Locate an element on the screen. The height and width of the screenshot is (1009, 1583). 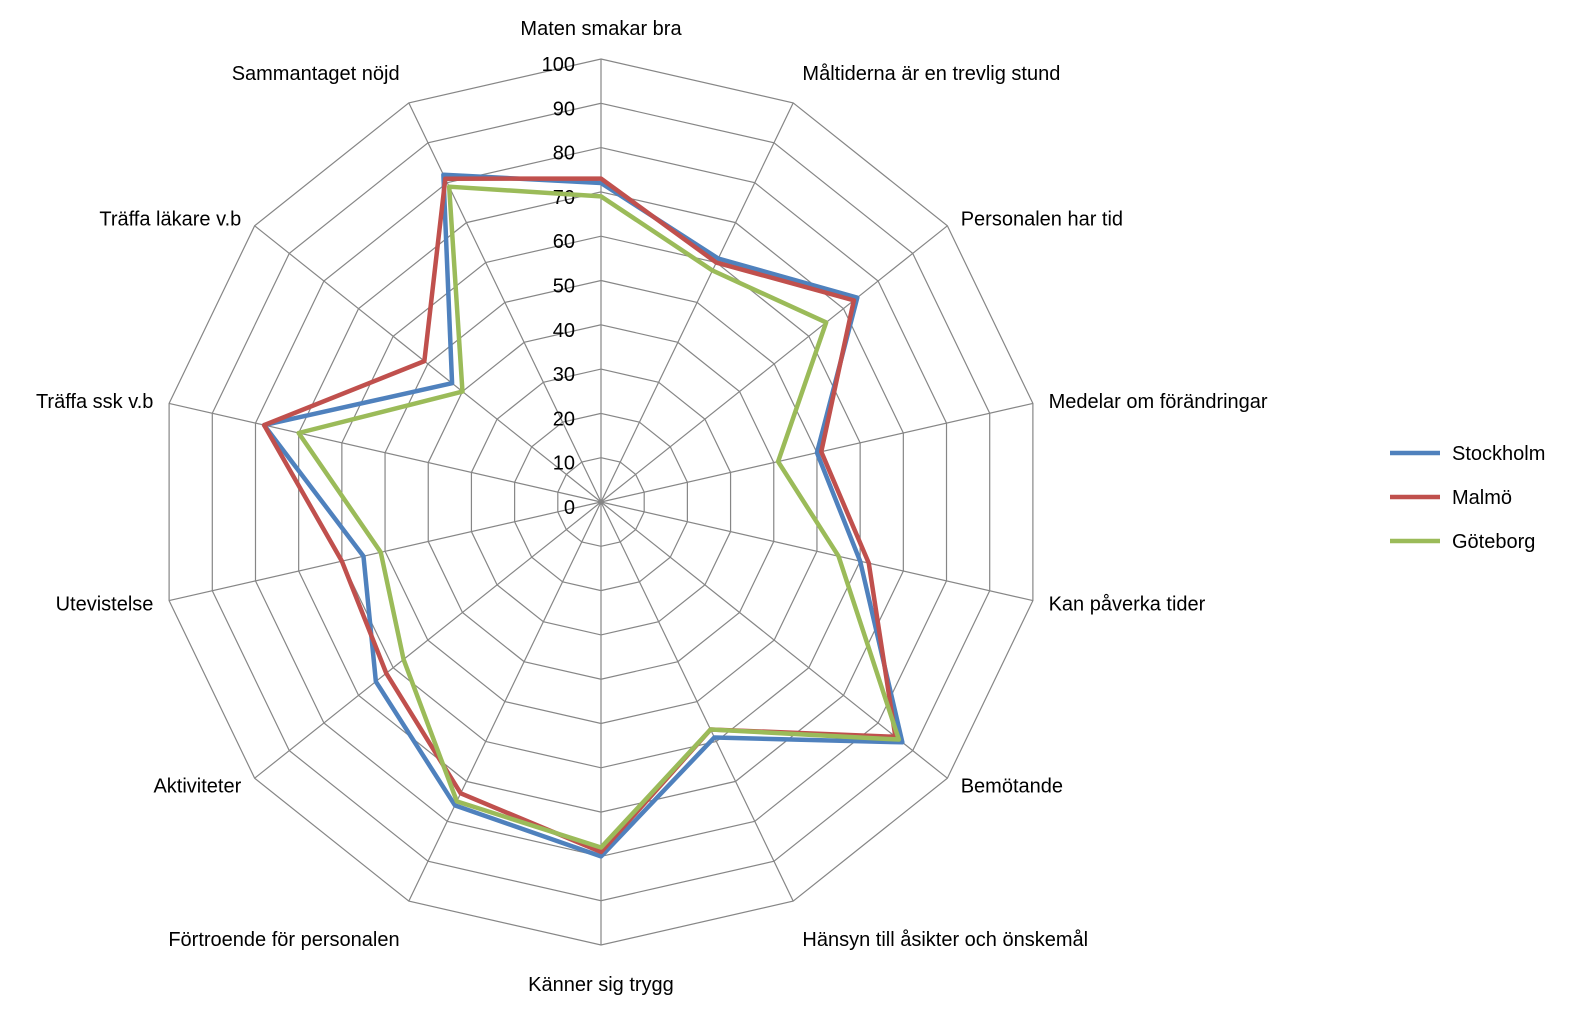
category-label: Måltiderna är en trevlig stund is located at coordinates (931, 74).